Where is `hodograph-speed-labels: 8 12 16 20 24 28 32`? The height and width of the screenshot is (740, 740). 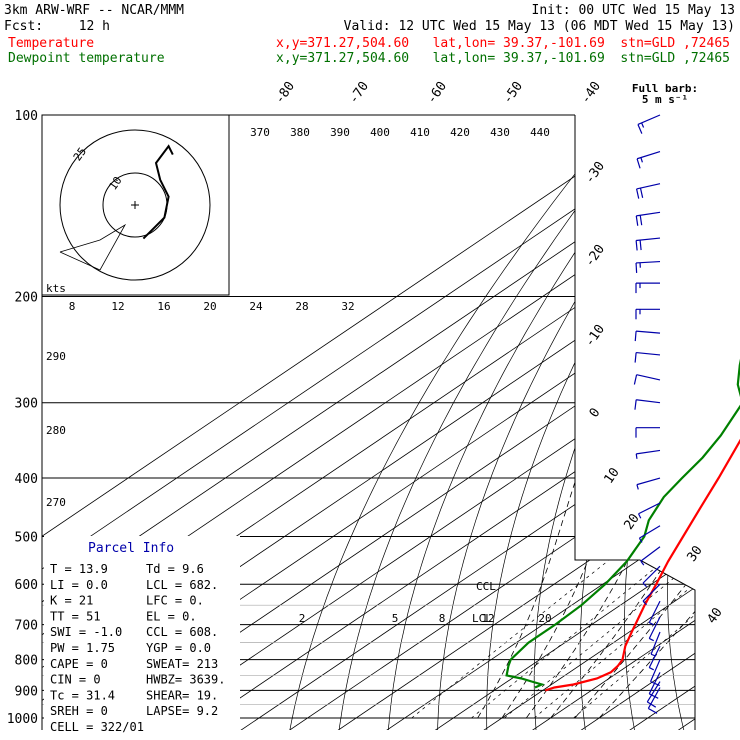
hodograph-speed-labels: 8 12 16 20 24 28 32 is located at coordinates (212, 306).